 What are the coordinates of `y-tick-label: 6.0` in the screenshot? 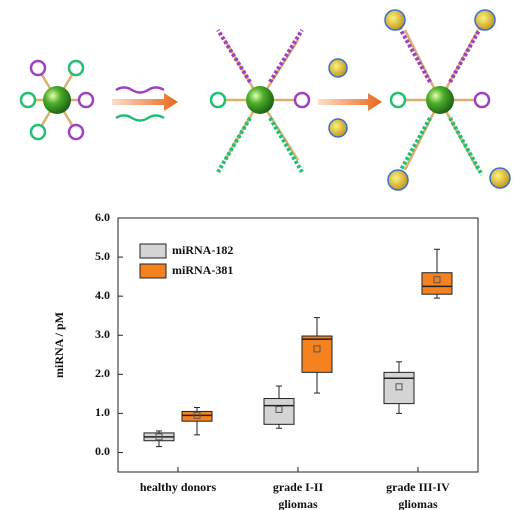 It's located at (102, 217).